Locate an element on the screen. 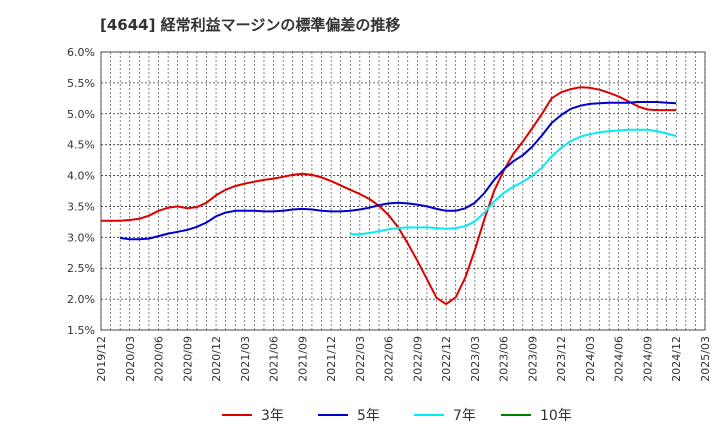 This screenshot has width=720, height=440. series-line is located at coordinates (513, 182).